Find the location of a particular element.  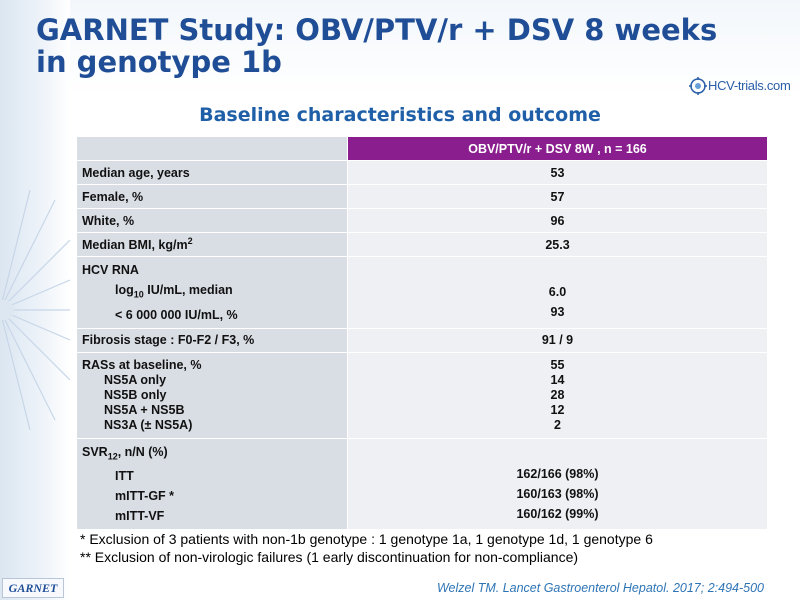

ras-value-cell: 55 14 28 12 2 is located at coordinates (557, 395).